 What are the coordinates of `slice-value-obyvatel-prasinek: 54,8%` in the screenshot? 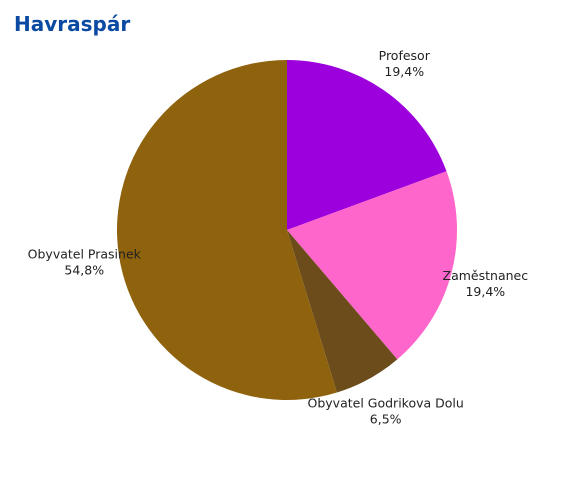 It's located at (84, 269).